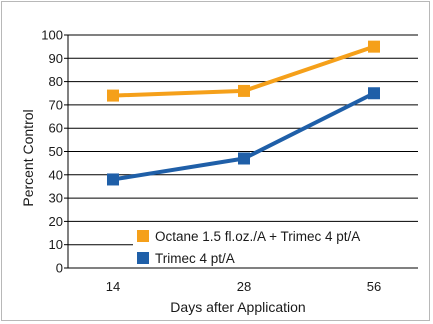 The image size is (433, 324). Describe the element at coordinates (56, 81) in the screenshot. I see `y-tick-label: 80` at that location.